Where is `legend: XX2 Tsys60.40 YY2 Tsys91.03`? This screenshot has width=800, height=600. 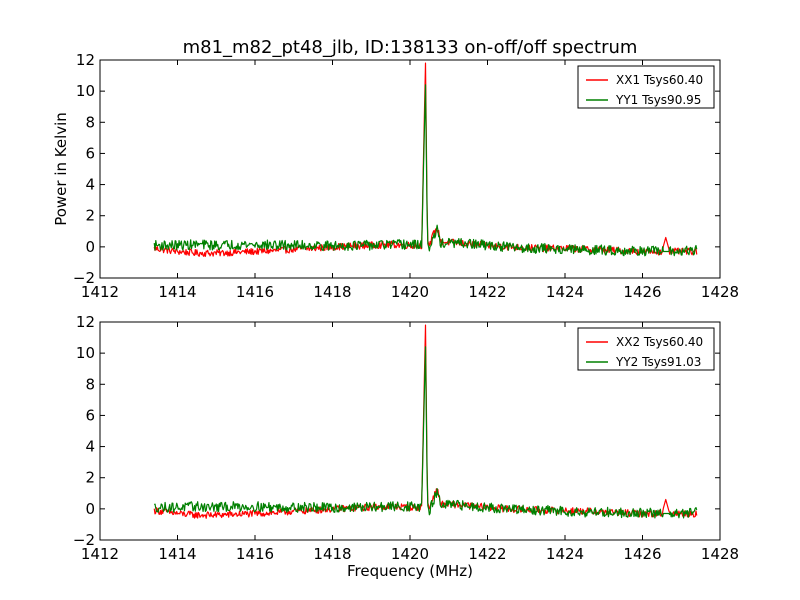
legend: XX2 Tsys60.40 YY2 Tsys91.03 is located at coordinates (646, 349).